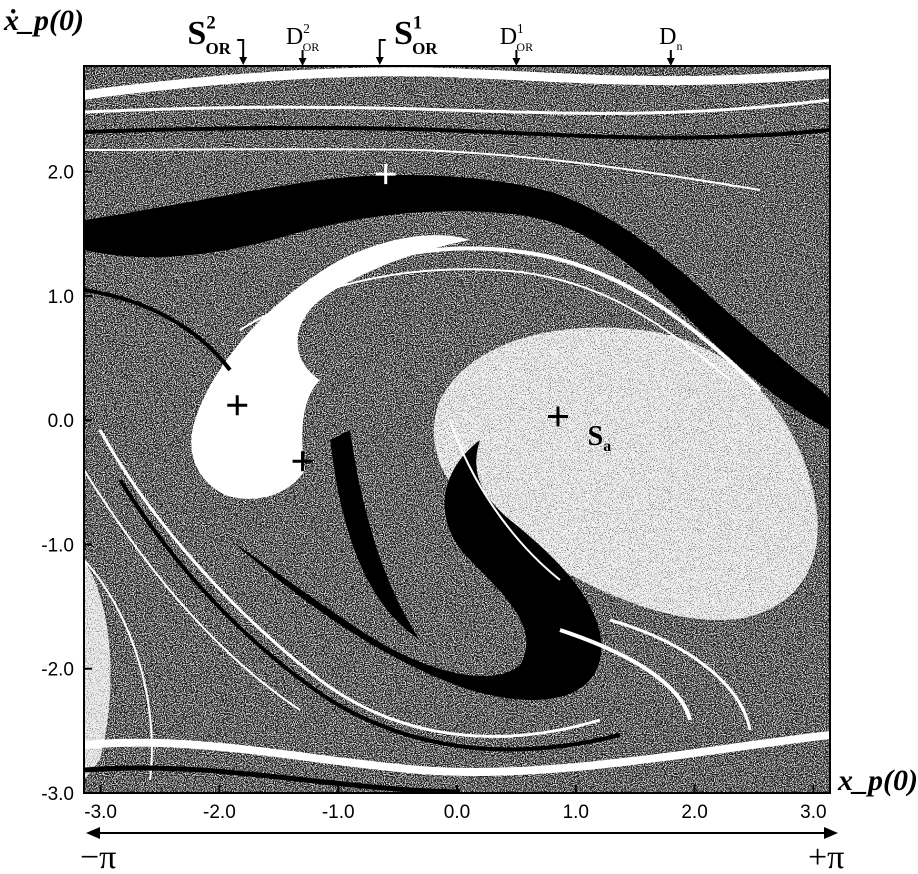 The image size is (918, 874). Describe the element at coordinates (219, 812) in the screenshot. I see `x-tick-label: -2.0` at that location.